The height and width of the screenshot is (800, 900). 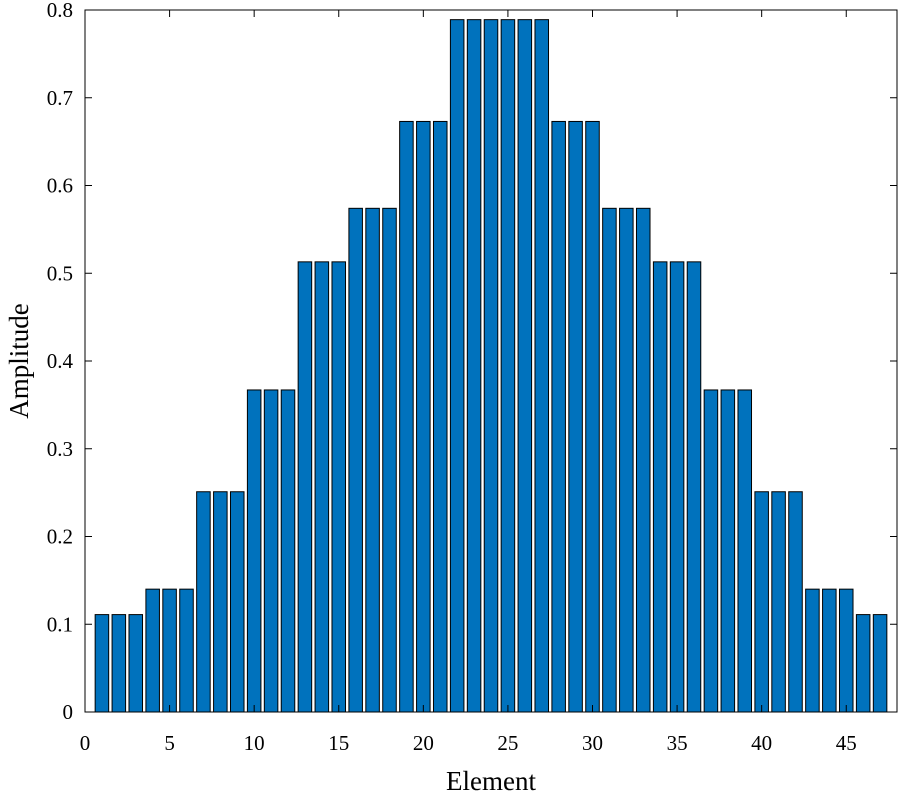 I want to click on y-tick-label: 0.8, so click(x=60, y=11).